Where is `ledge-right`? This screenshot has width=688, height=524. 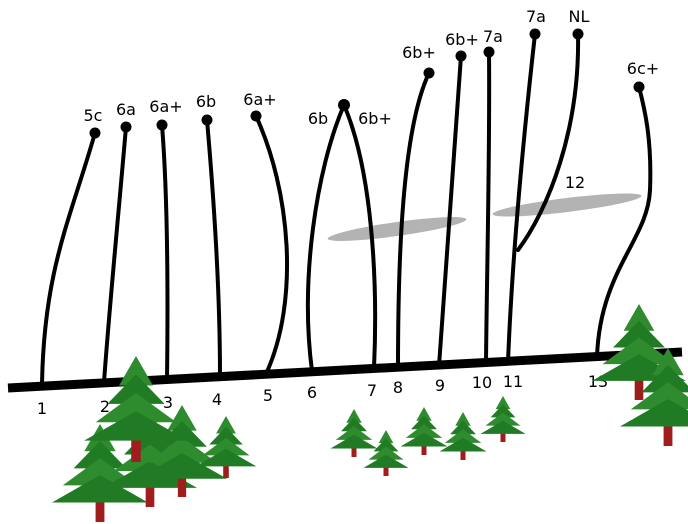
ledge-right is located at coordinates (567, 205).